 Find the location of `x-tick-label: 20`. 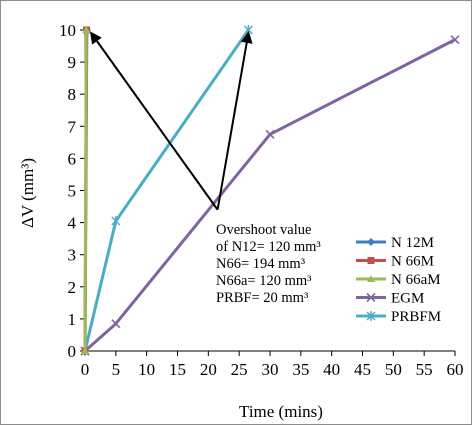

x-tick-label: 20 is located at coordinates (208, 369).